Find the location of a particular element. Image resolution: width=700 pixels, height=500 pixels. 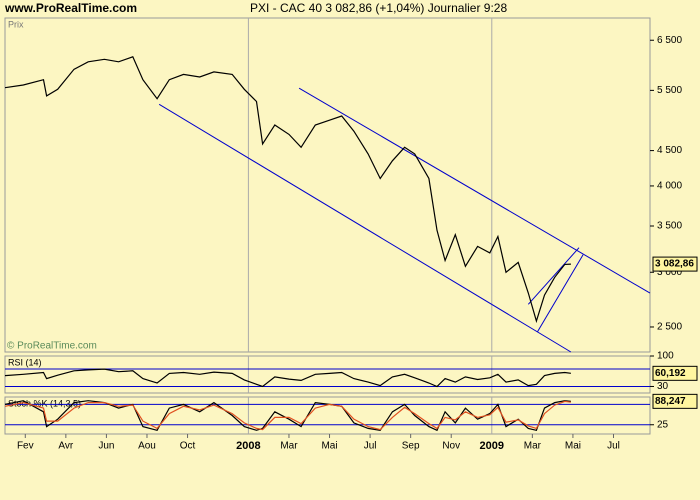

x-tick-label: Nov is located at coordinates (451, 446).